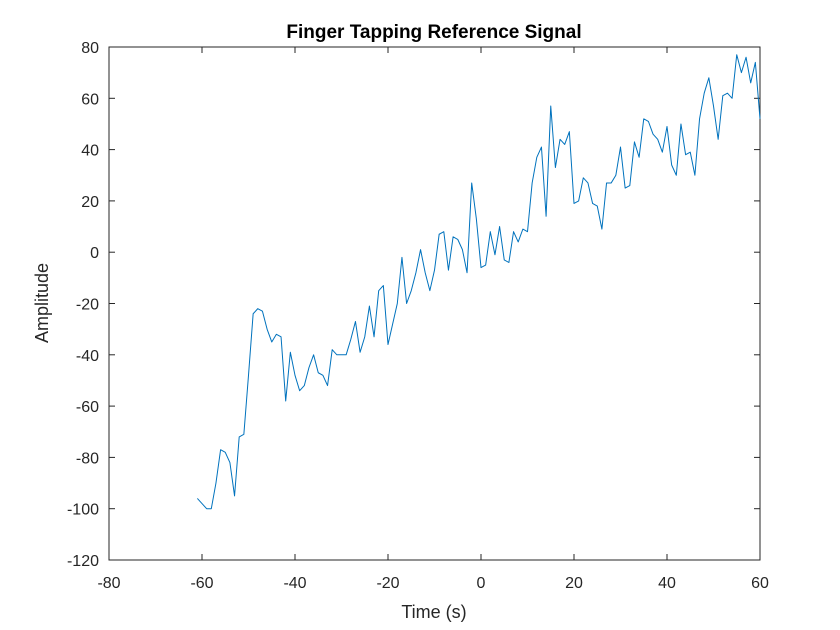 This screenshot has height=630, width=840. Describe the element at coordinates (433, 612) in the screenshot. I see `x-axis-label: Time (s)` at that location.